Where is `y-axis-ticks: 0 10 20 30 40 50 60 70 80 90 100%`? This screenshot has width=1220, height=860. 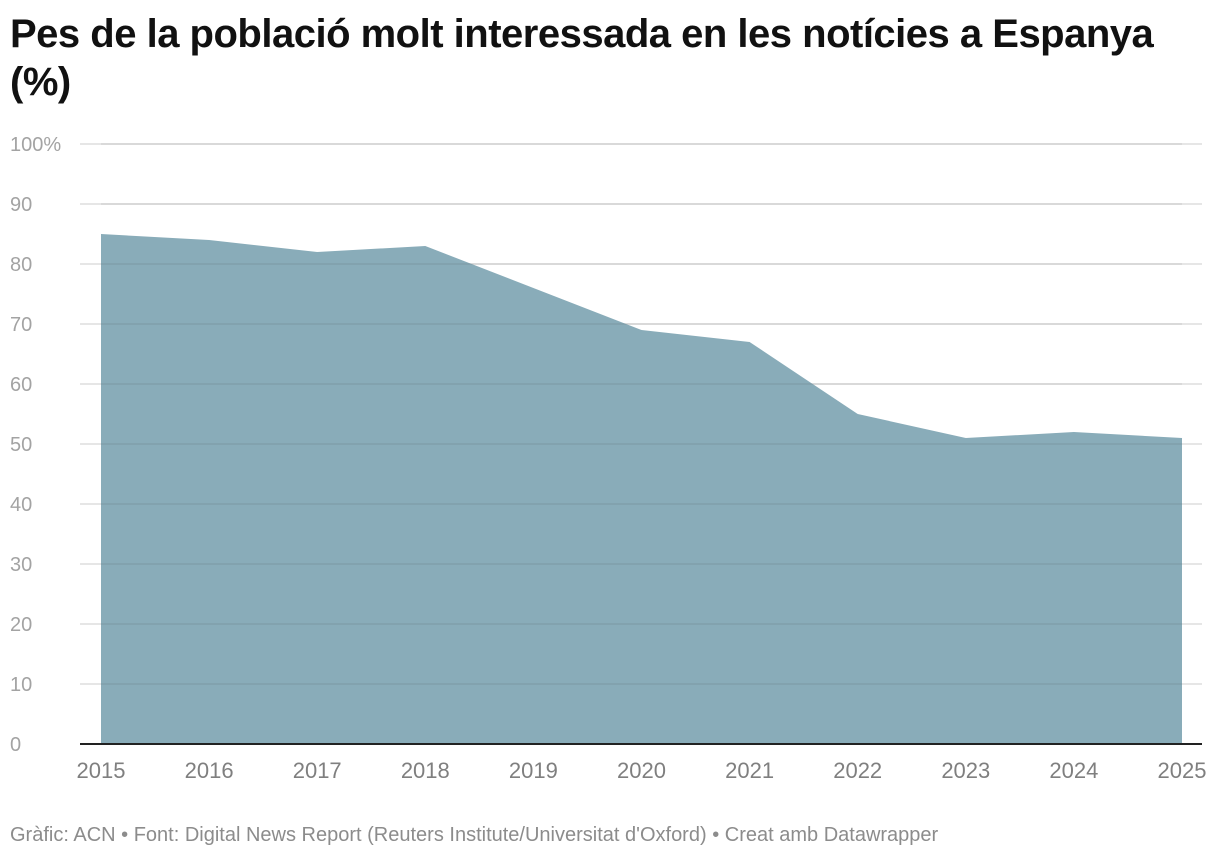
y-axis-ticks: 0 10 20 30 40 50 60 70 80 90 100% is located at coordinates (35, 445).